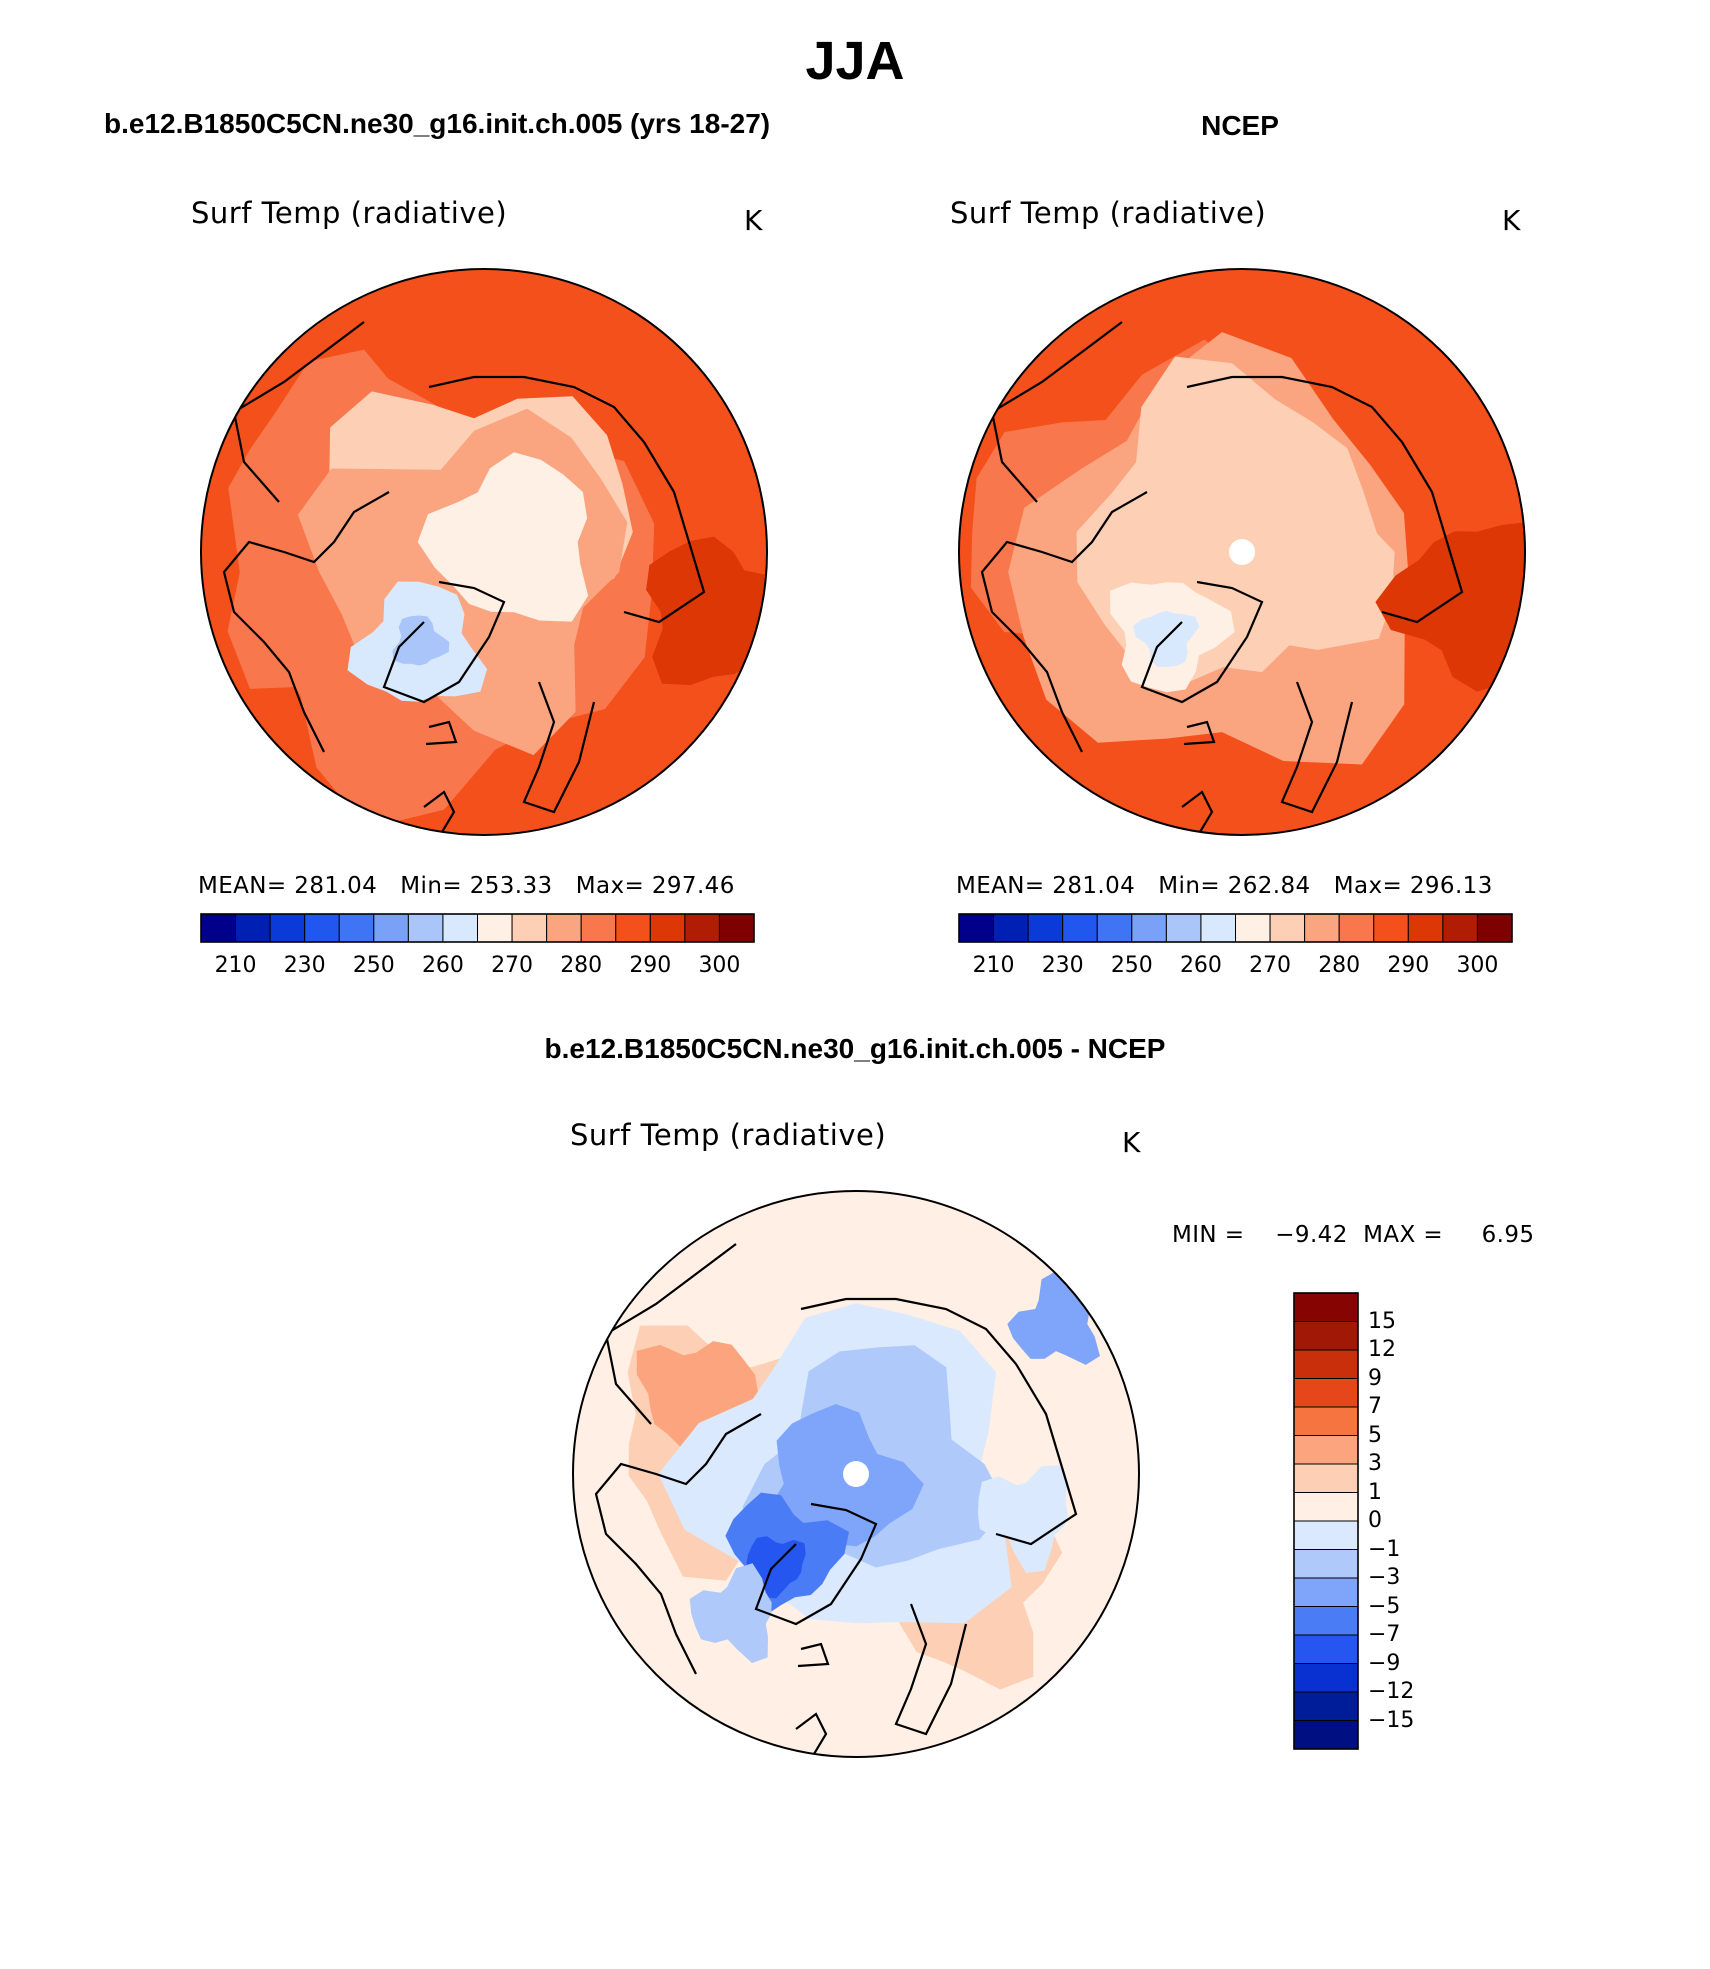  I want to click on ncep-panel-title: NCEP, so click(1240, 125).